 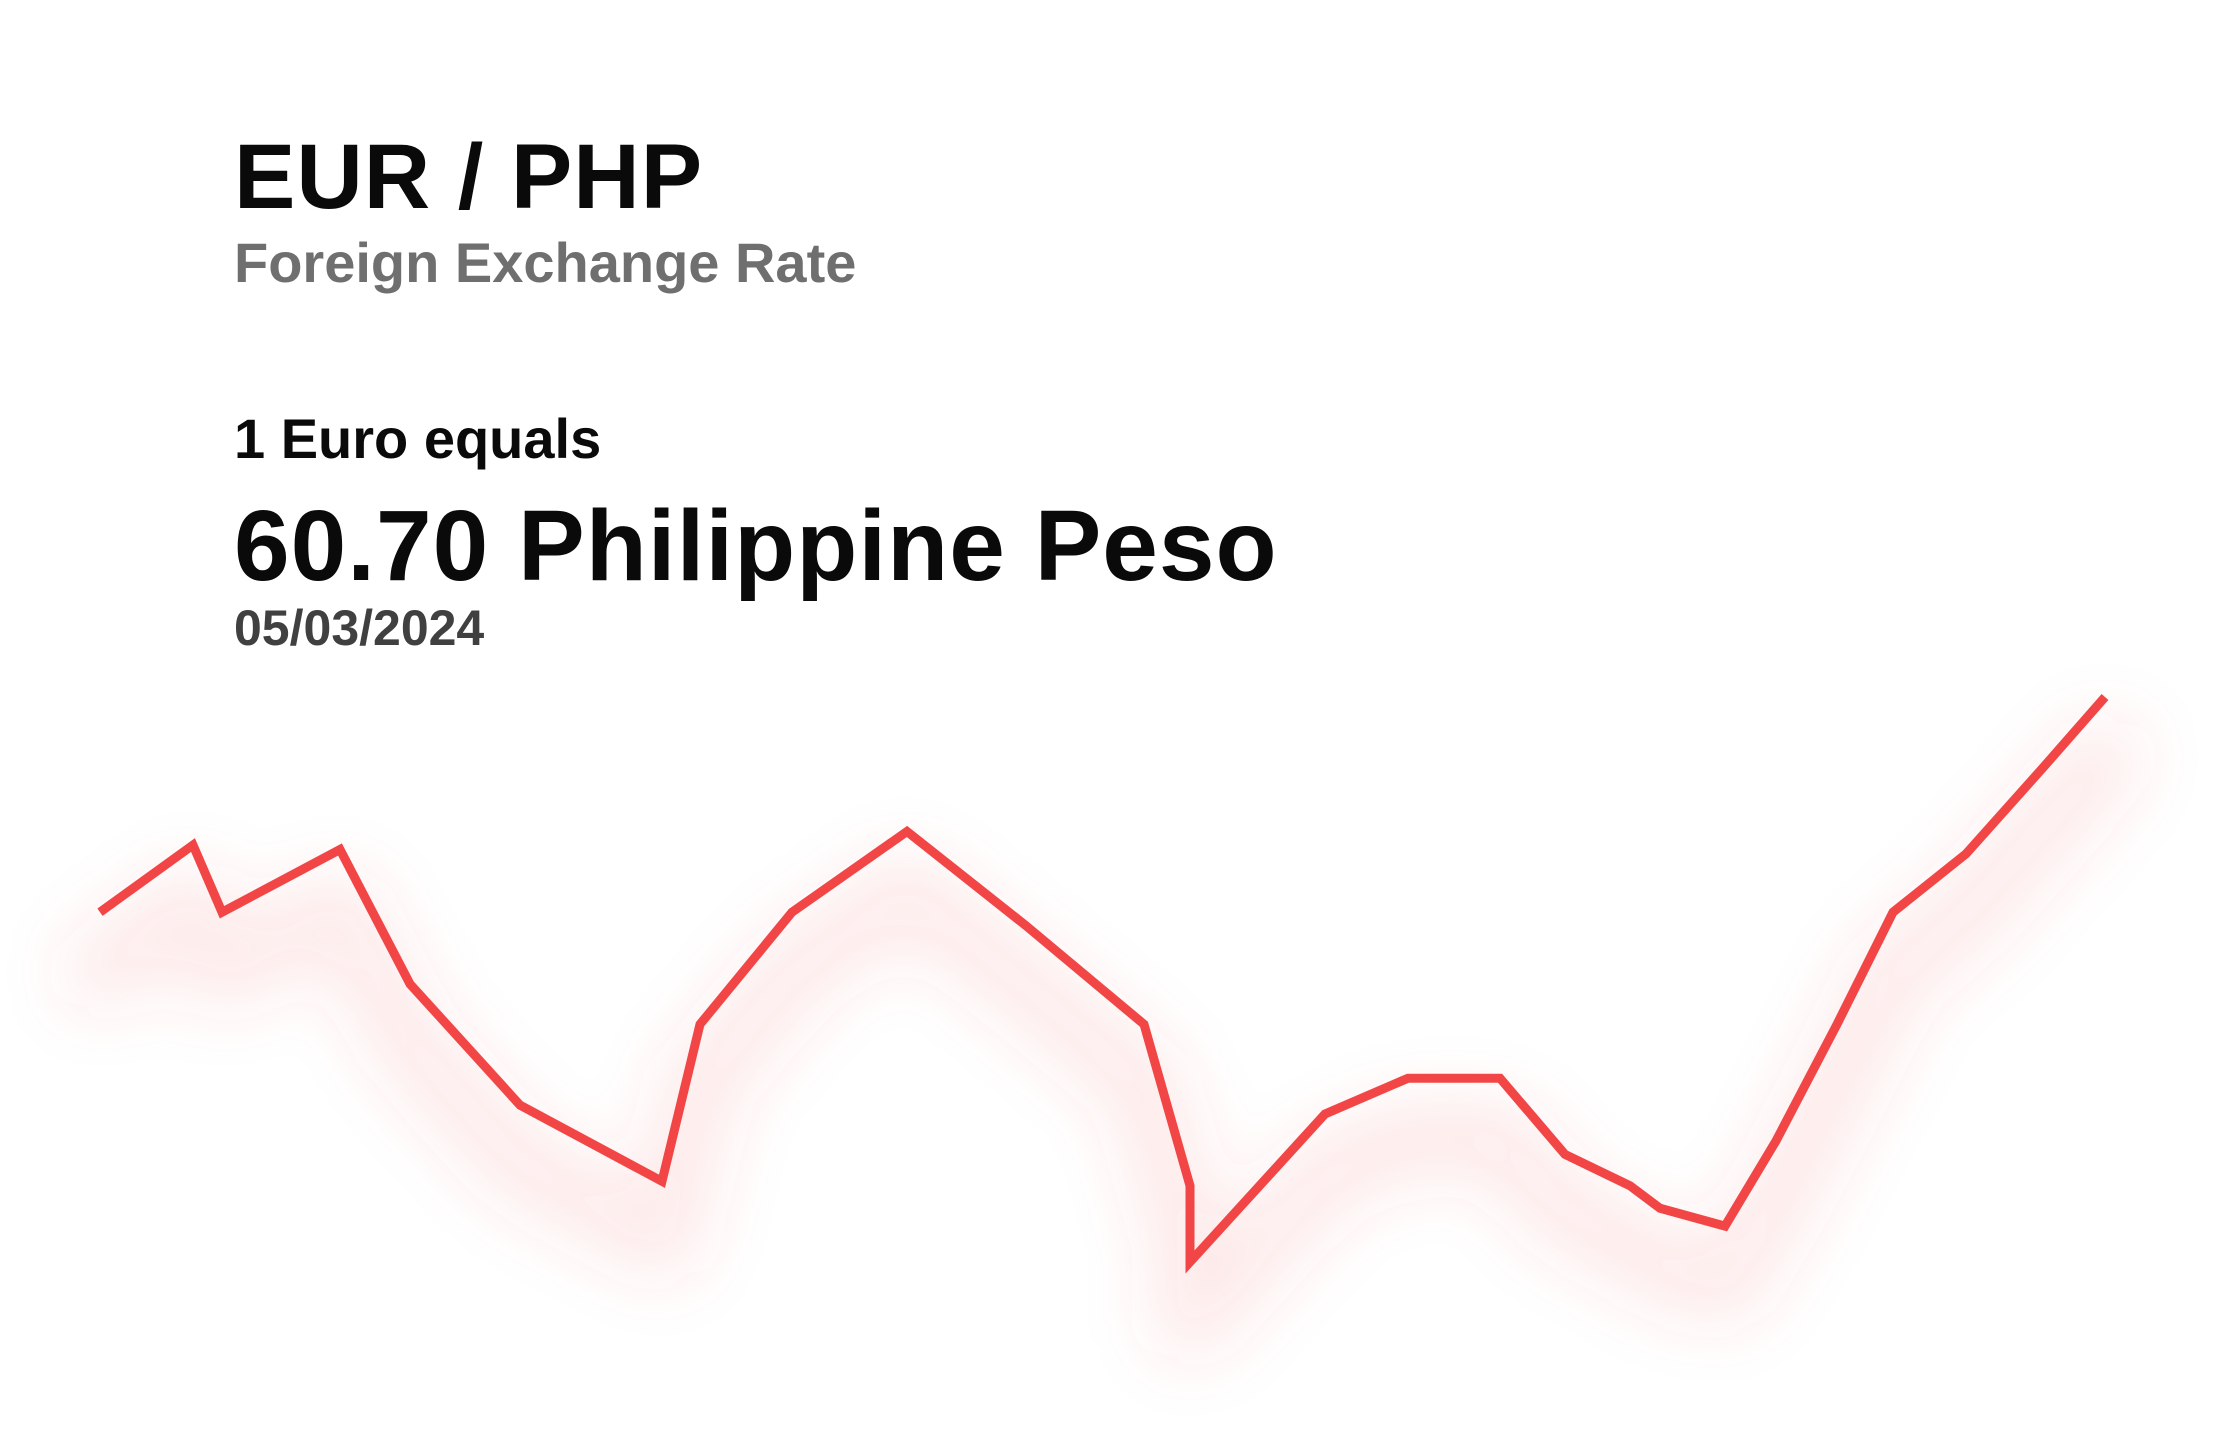 I want to click on exchange-rate-value: 60.70 Philippine Peso, so click(x=756, y=546).